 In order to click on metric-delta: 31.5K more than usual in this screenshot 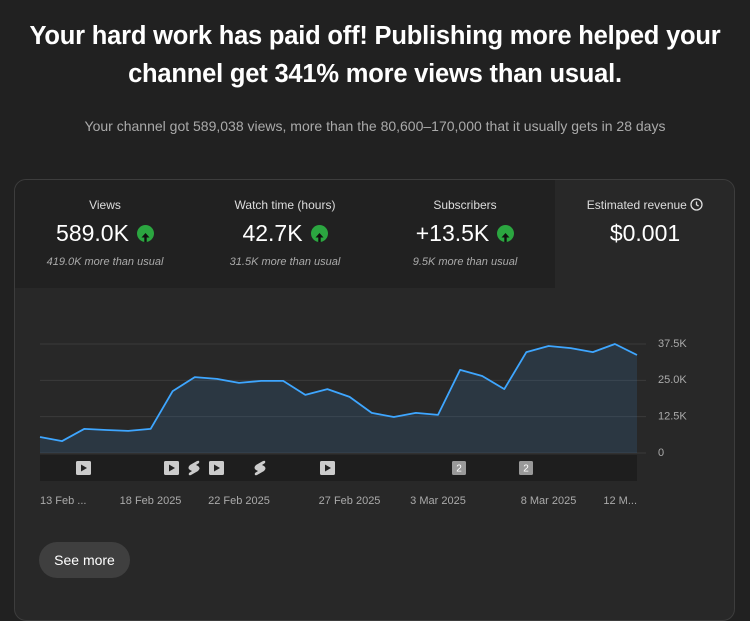, I will do `click(285, 262)`.